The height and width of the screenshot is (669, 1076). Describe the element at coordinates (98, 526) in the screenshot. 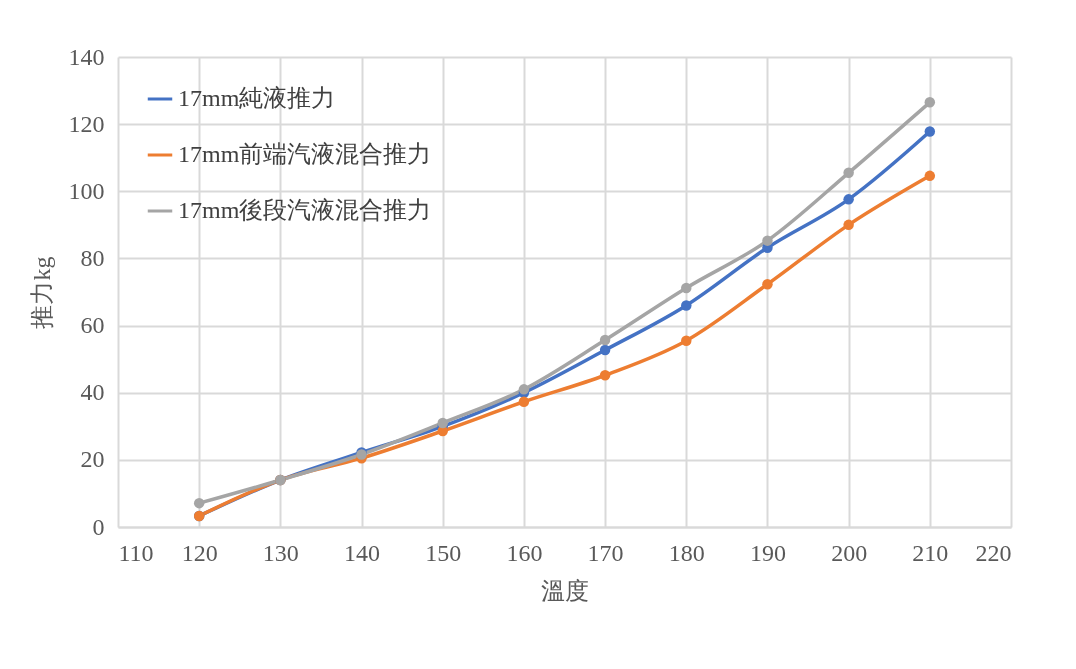

I see `y-tick-label: 0` at that location.